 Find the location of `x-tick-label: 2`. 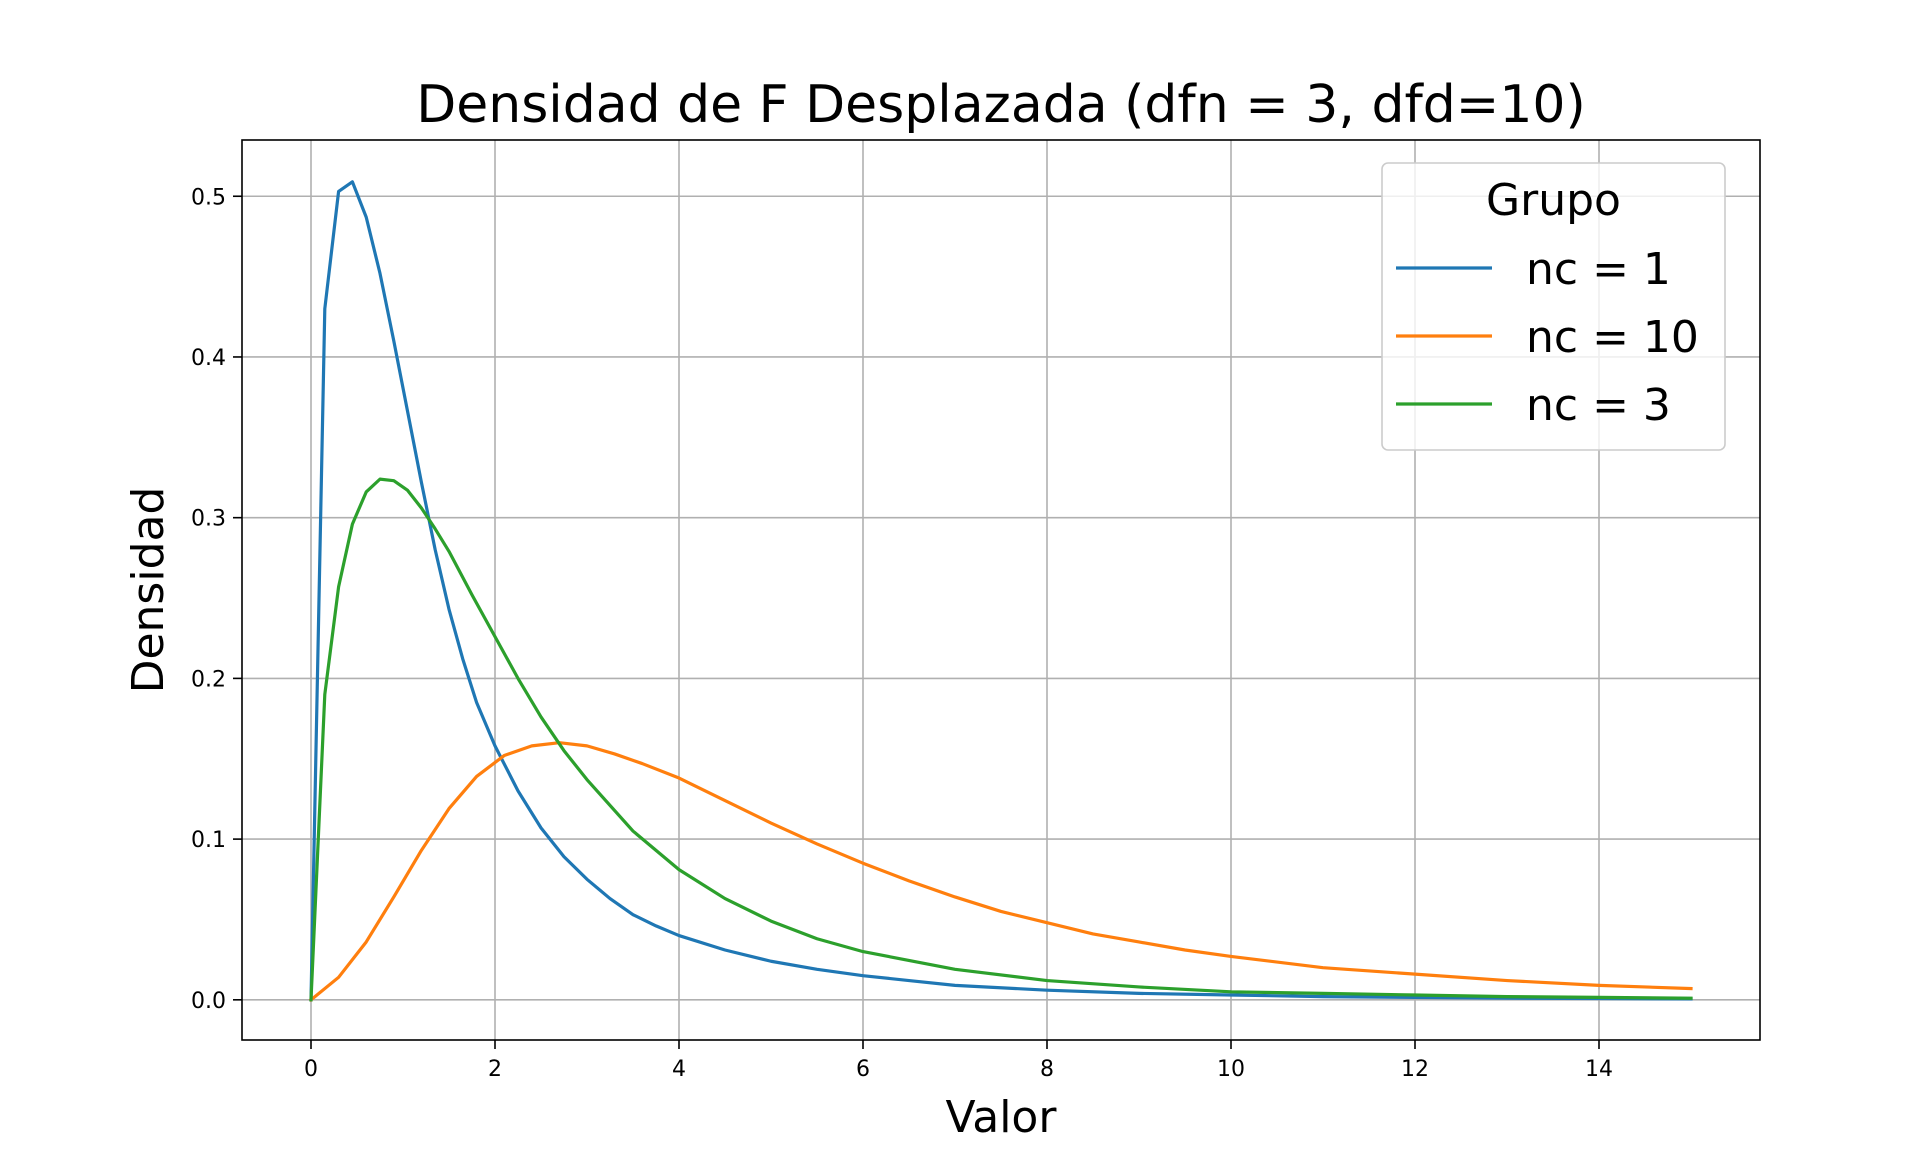

x-tick-label: 2 is located at coordinates (495, 1069).